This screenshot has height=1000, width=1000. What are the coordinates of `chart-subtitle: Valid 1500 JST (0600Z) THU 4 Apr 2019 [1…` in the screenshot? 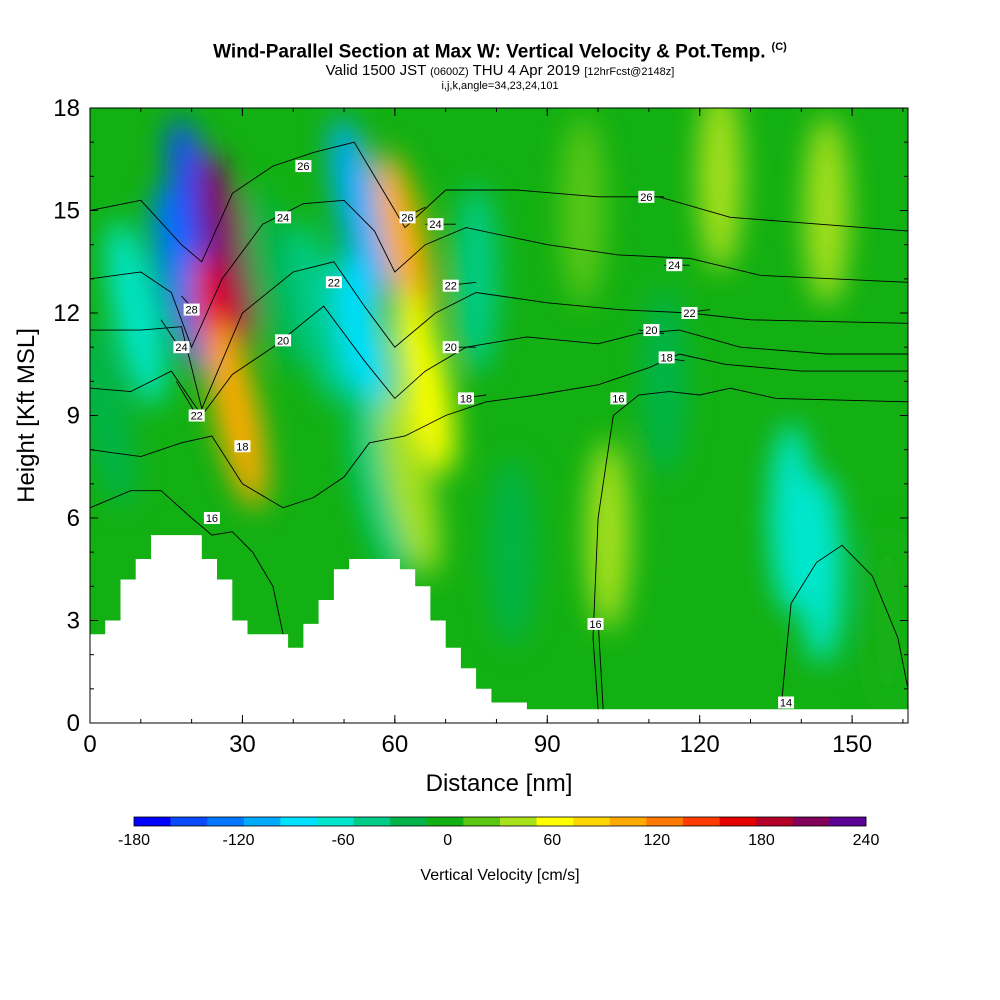 It's located at (500, 71).